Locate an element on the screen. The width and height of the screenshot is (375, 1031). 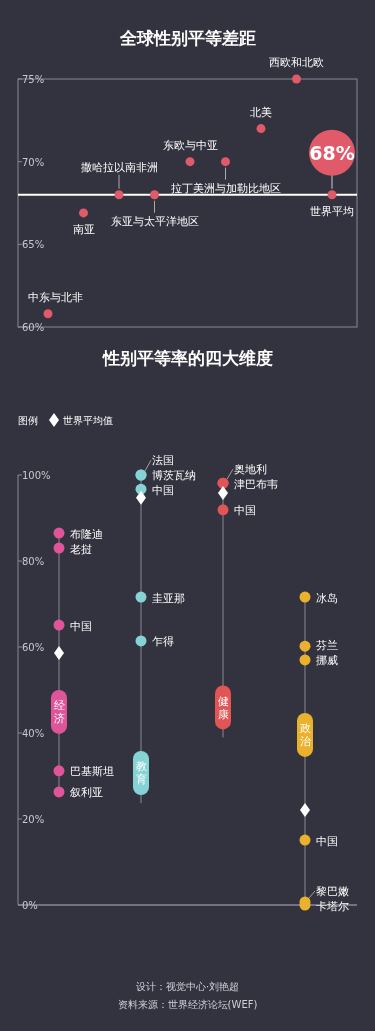
annotation: 布隆迪 is located at coordinates (86, 534).